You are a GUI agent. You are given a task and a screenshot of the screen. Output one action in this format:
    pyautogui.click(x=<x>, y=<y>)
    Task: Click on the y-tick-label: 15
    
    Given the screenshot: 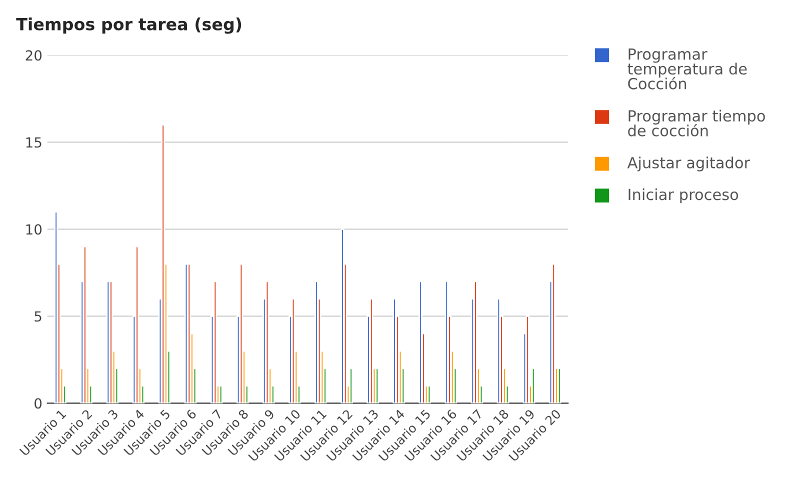 What is the action you would take?
    pyautogui.click(x=34, y=142)
    